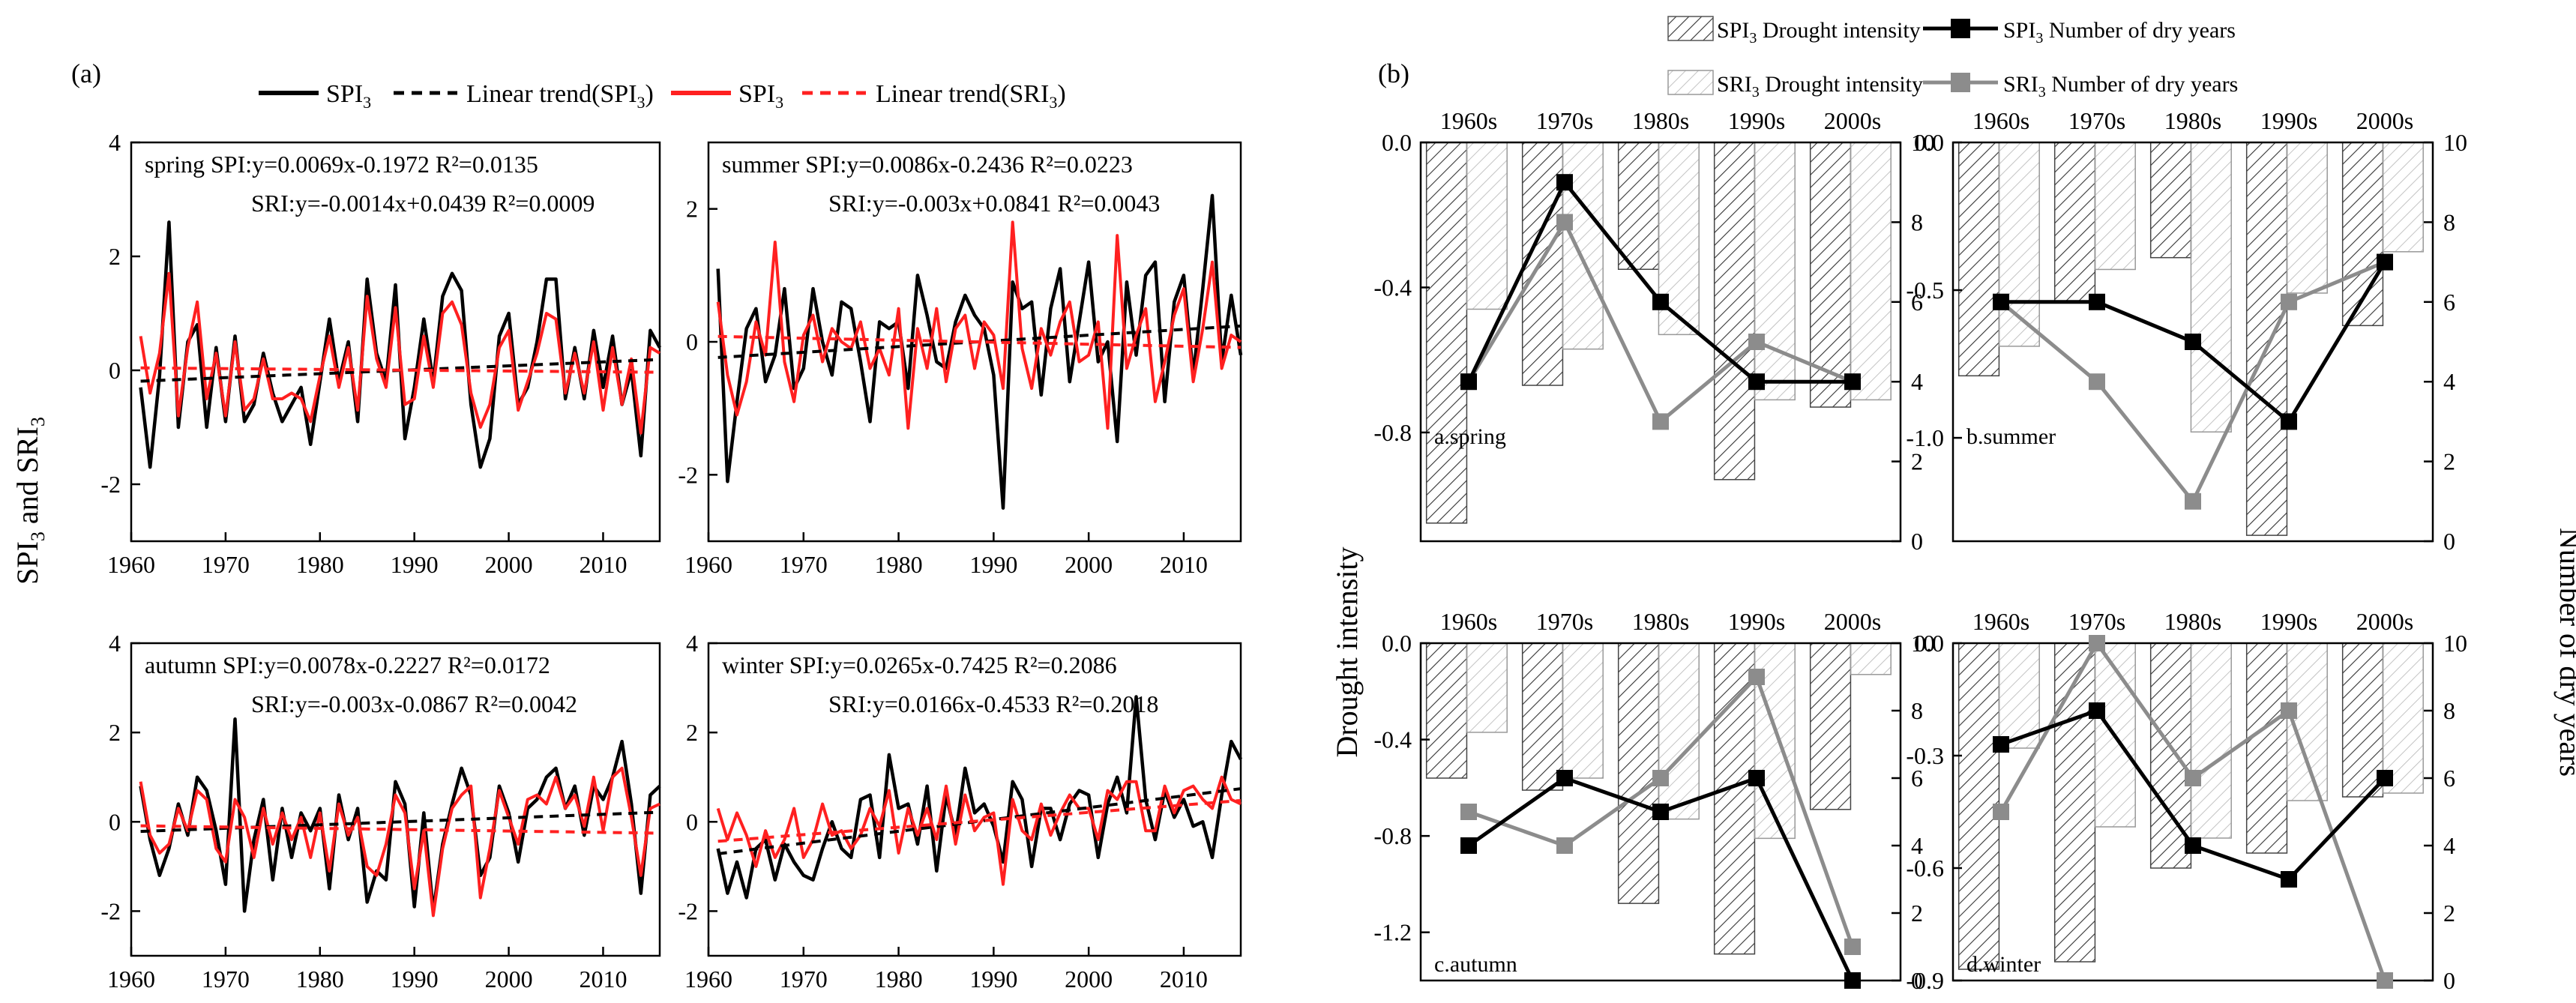 This screenshot has height=1003, width=2576. Describe the element at coordinates (603, 564) in the screenshot. I see `x-tick-label: 2010` at that location.